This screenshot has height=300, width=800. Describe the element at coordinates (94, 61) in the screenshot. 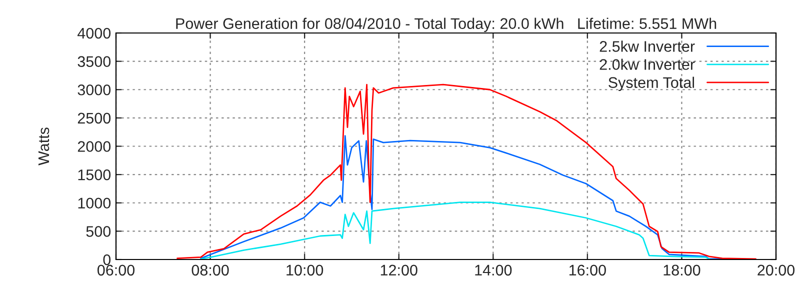

I see `y-tick-label: 3500` at that location.